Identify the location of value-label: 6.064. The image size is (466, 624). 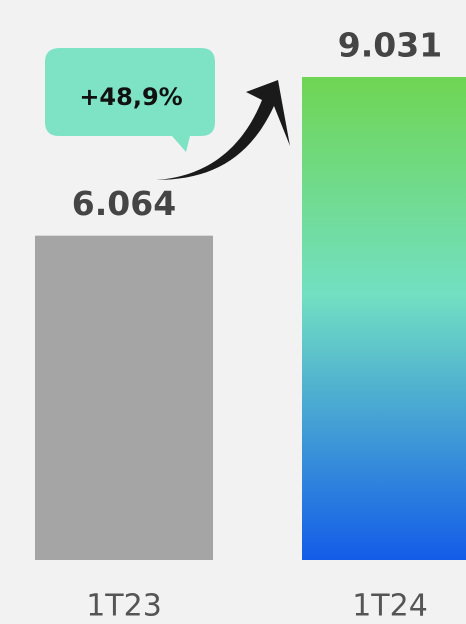
(124, 203).